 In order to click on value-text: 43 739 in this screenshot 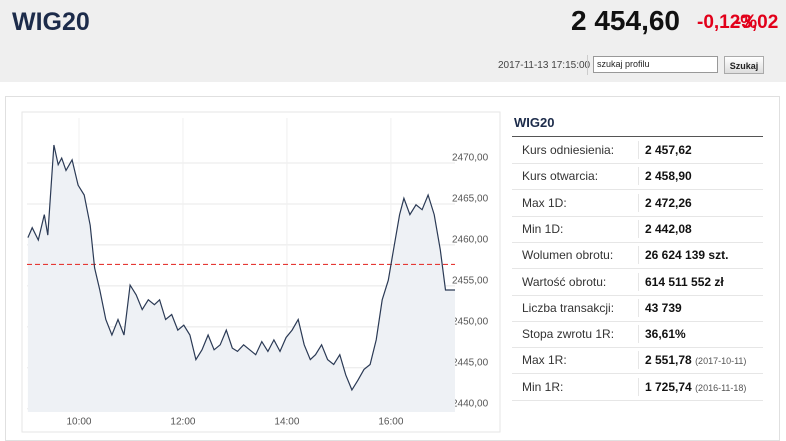, I will do `click(663, 307)`.